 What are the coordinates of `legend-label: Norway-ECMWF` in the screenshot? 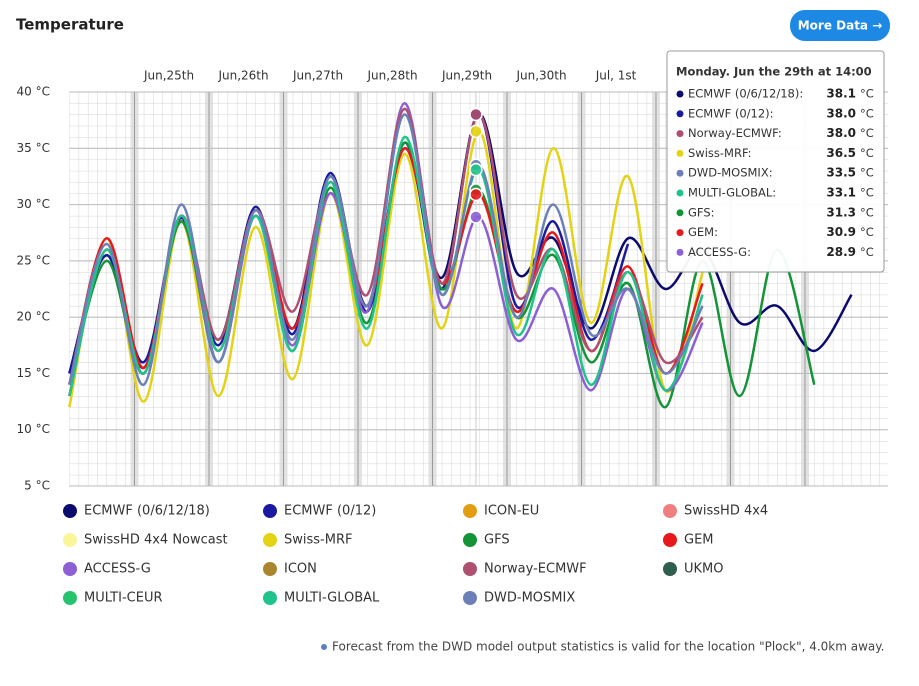 It's located at (535, 569).